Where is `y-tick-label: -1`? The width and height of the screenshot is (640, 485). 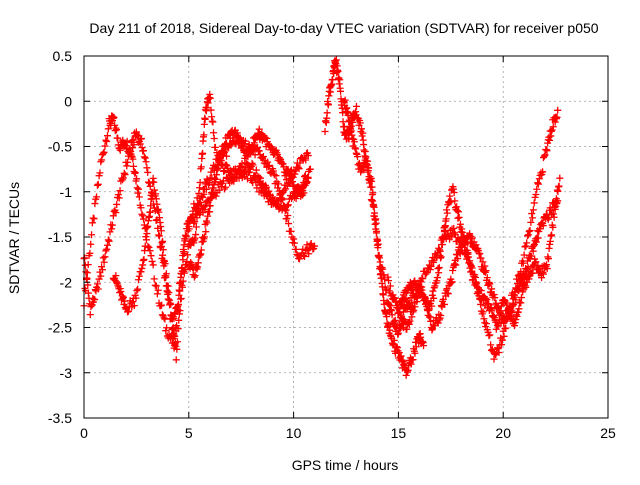 y-tick-label: -1 is located at coordinates (66, 192).